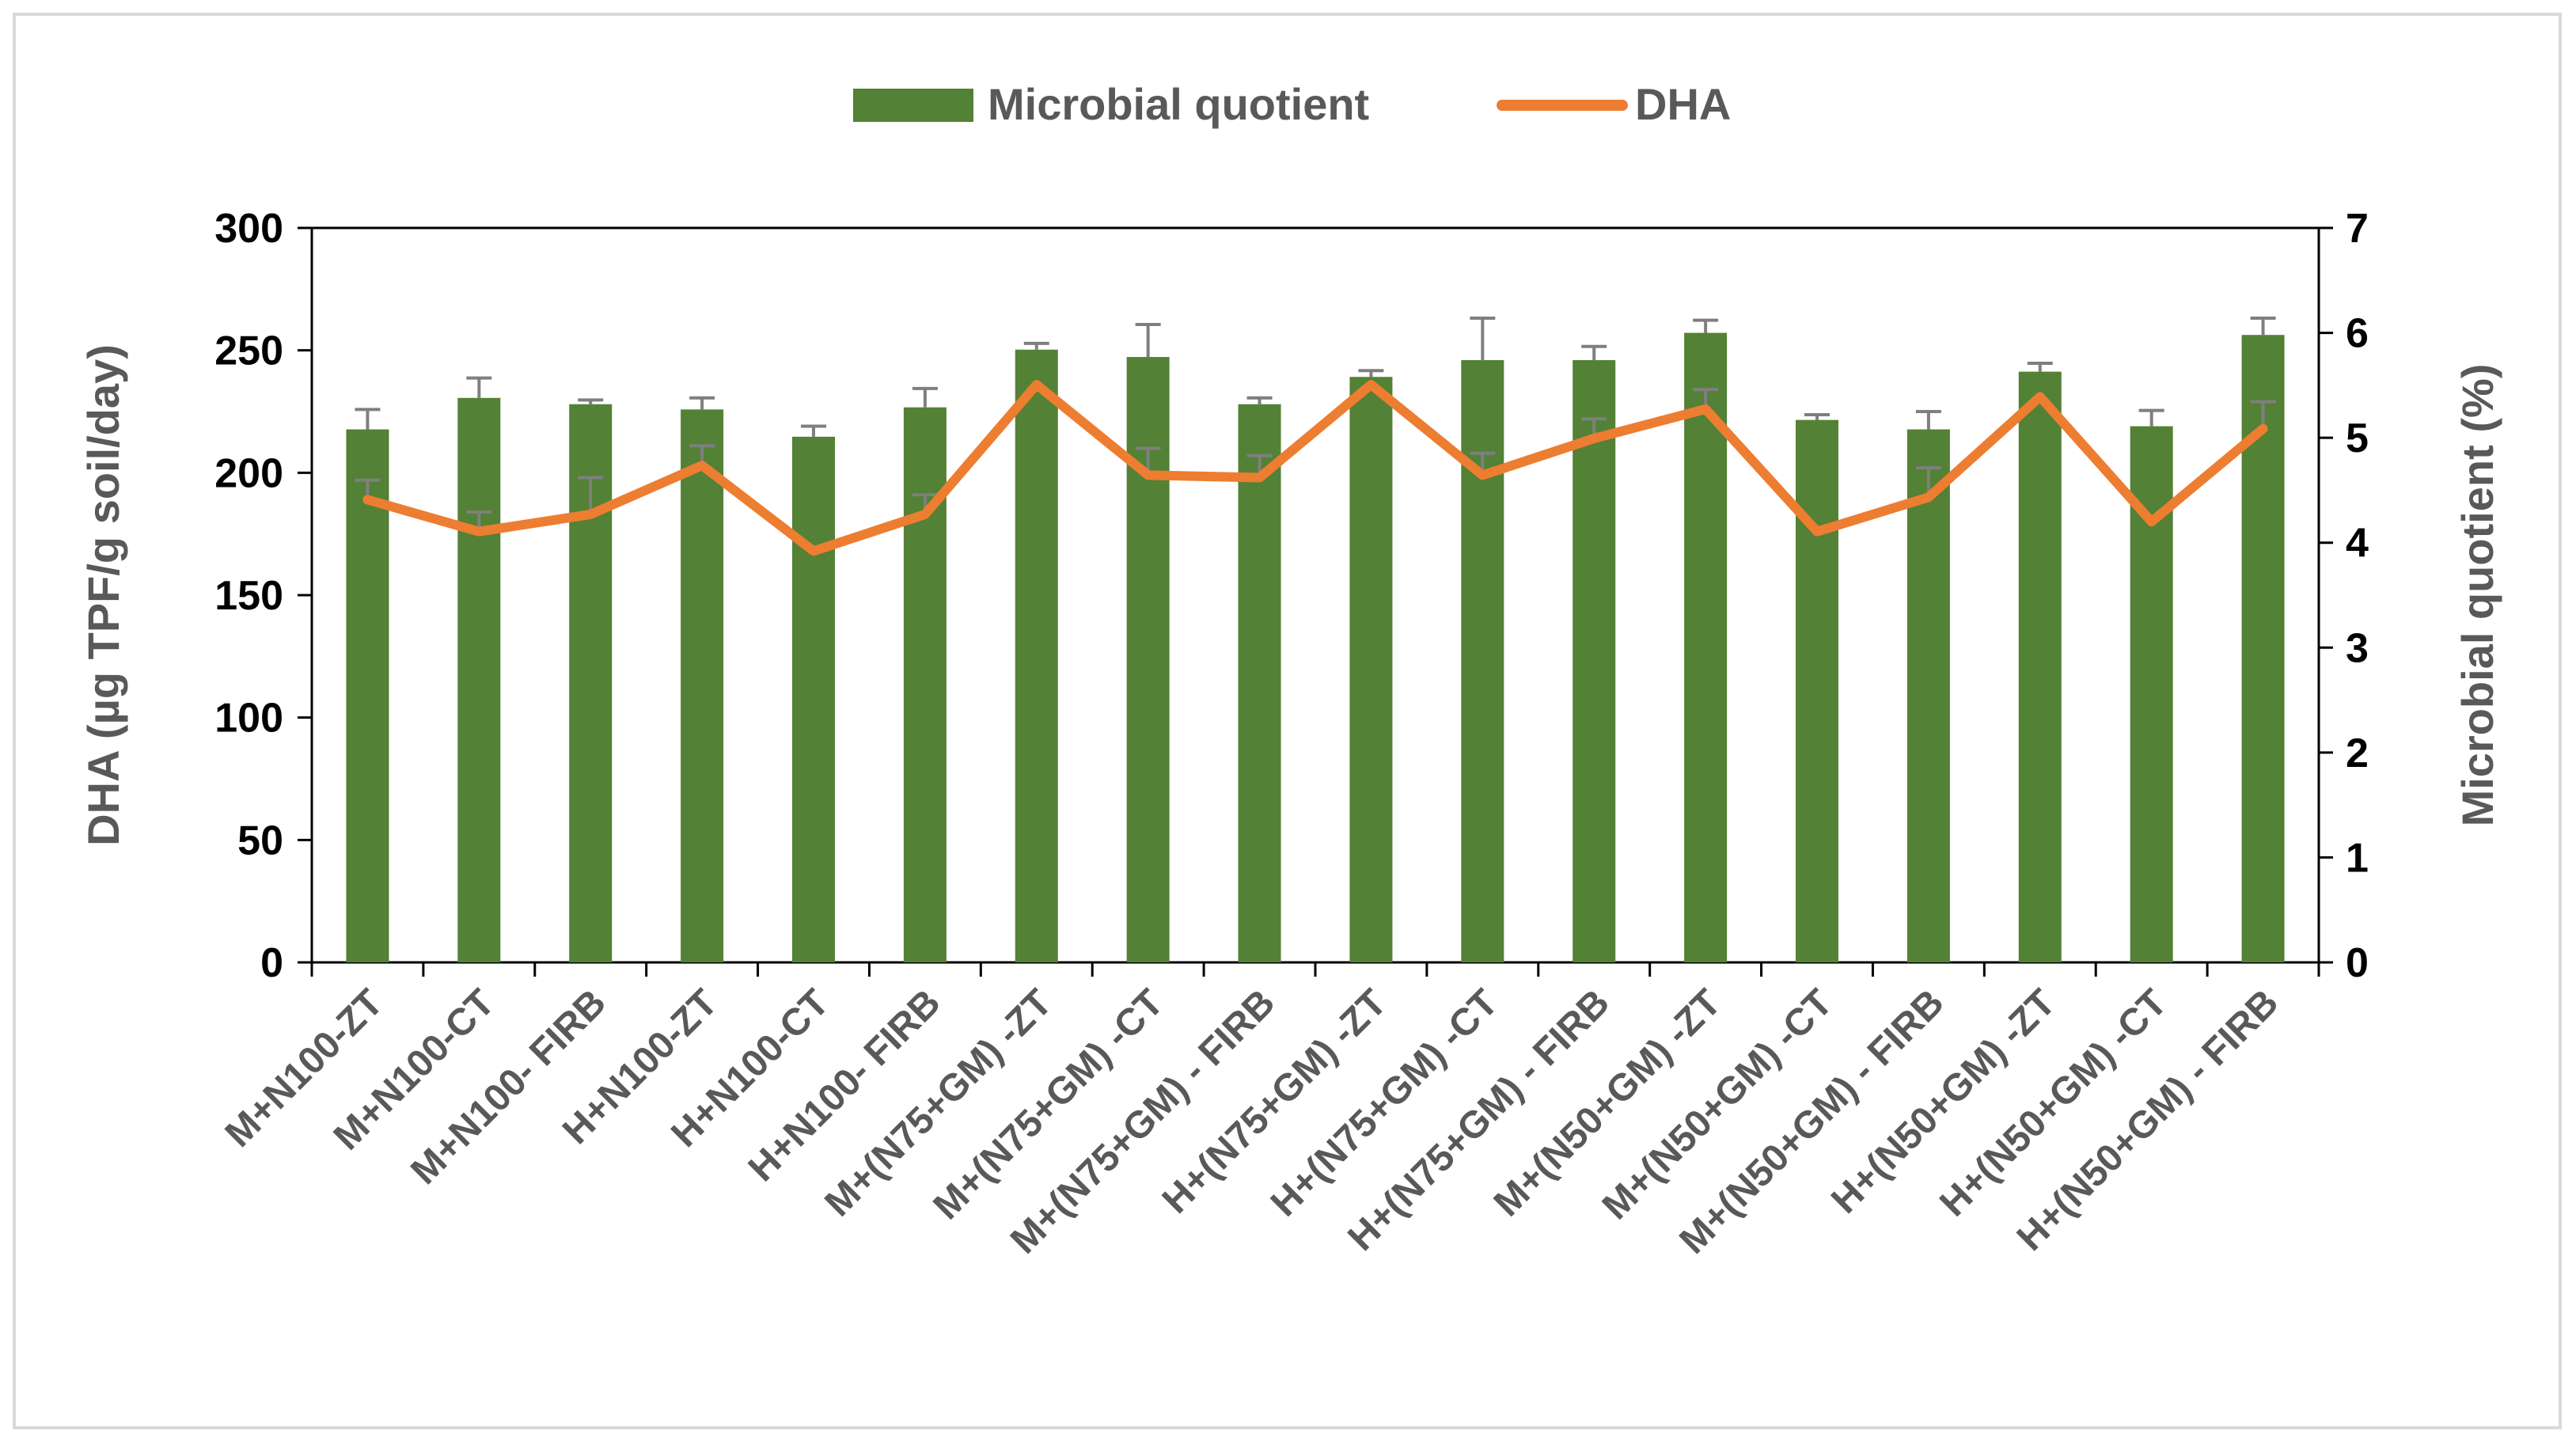  I want to click on right-axis-tick-label: 7, so click(2357, 229).